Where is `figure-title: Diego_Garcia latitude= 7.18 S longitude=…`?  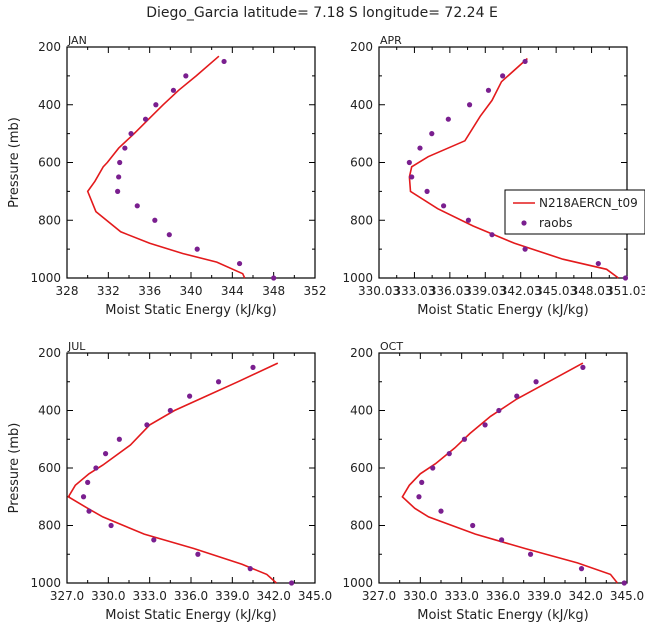
figure-title: Diego_Garcia latitude= 7.18 S longitude=… is located at coordinates (322, 13).